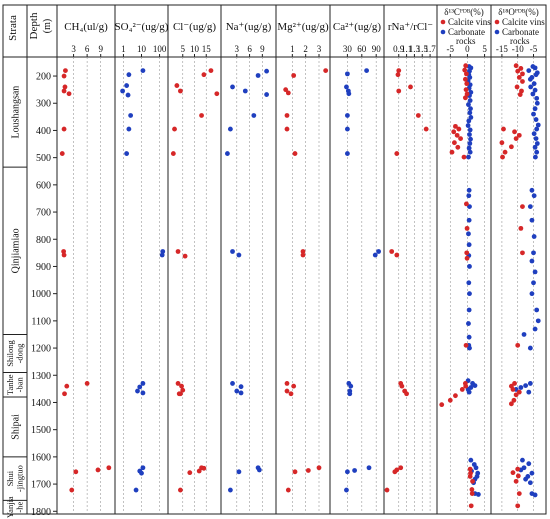  What do you see at coordinates (20, 384) in the screenshot?
I see `strata-label: -ban` at bounding box center [20, 384].